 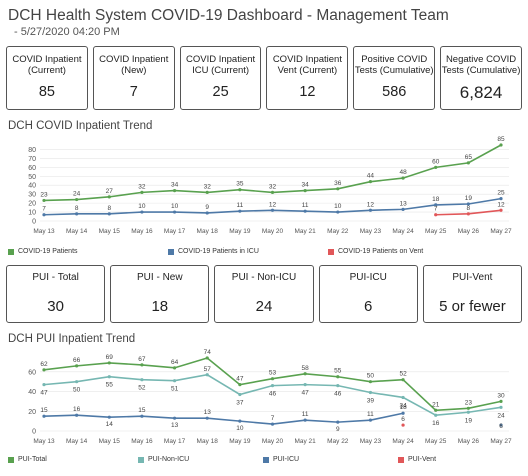 What do you see at coordinates (55, 306) in the screenshot?
I see `kpi-value: 30` at bounding box center [55, 306].